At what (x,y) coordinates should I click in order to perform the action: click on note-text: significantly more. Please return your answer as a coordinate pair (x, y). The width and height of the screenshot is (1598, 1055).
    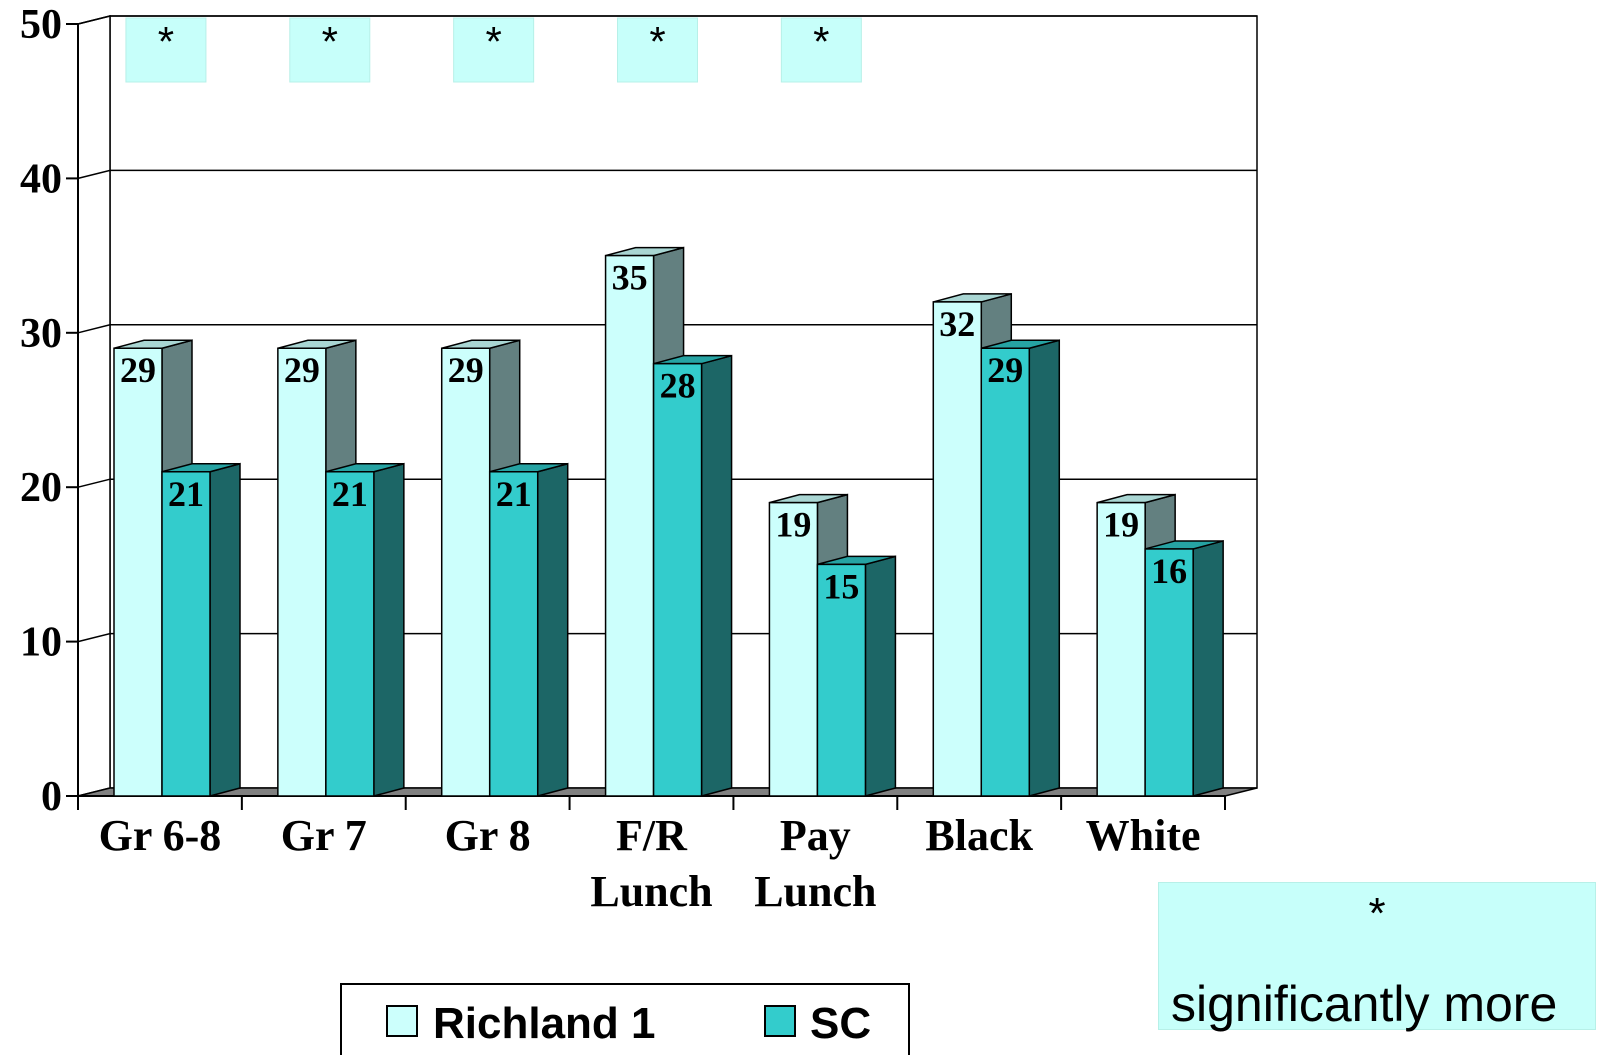
    Looking at the image, I should click on (1364, 1004).